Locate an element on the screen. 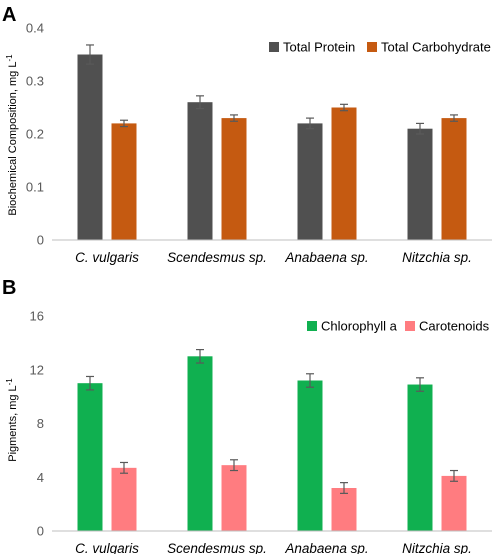 The width and height of the screenshot is (498, 554). y-ticks-a: 0 0.1 0.2 0.3 0.4 is located at coordinates (35, 134).